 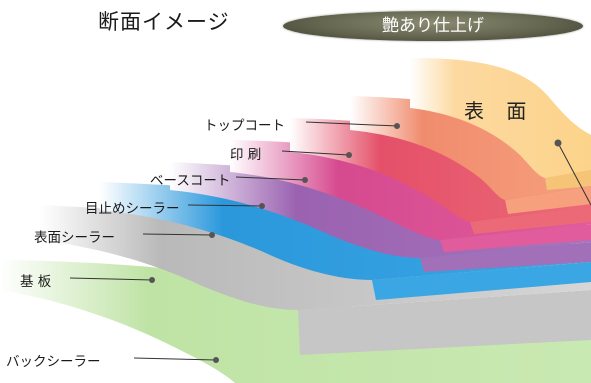 What do you see at coordinates (74, 238) in the screenshot?
I see `label-surface-sealer: 表面シーラー` at bounding box center [74, 238].